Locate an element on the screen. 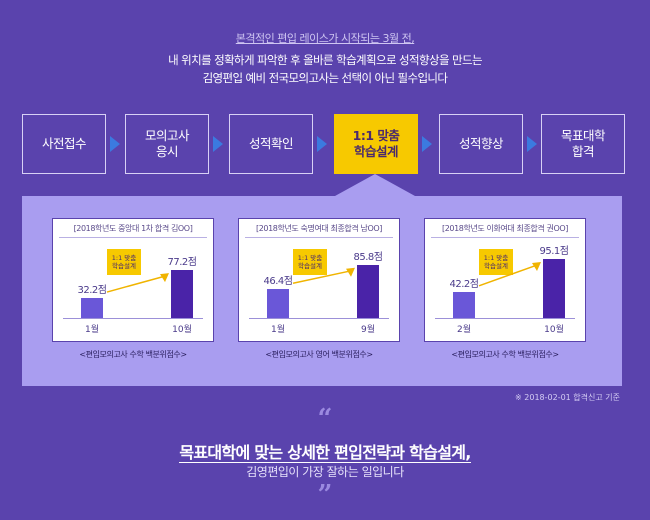 This screenshot has height=520, width=650. closing-headline: 목표대학에 맞는 상세한 편입전략과 학습설계, is located at coordinates (325, 451).